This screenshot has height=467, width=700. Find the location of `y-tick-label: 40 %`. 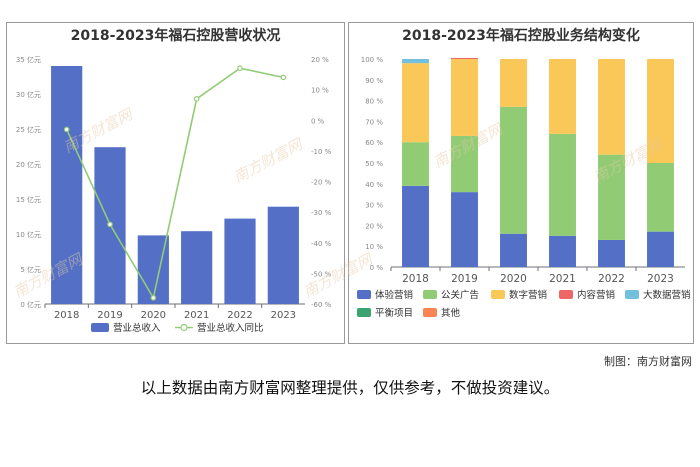

y-tick-label: 40 % is located at coordinates (374, 185).